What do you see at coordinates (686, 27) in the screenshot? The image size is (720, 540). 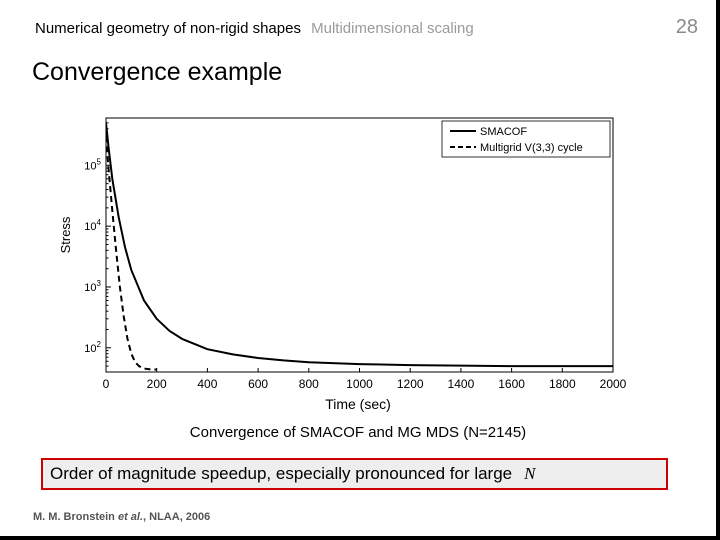 I see `page-number: 28` at bounding box center [686, 27].